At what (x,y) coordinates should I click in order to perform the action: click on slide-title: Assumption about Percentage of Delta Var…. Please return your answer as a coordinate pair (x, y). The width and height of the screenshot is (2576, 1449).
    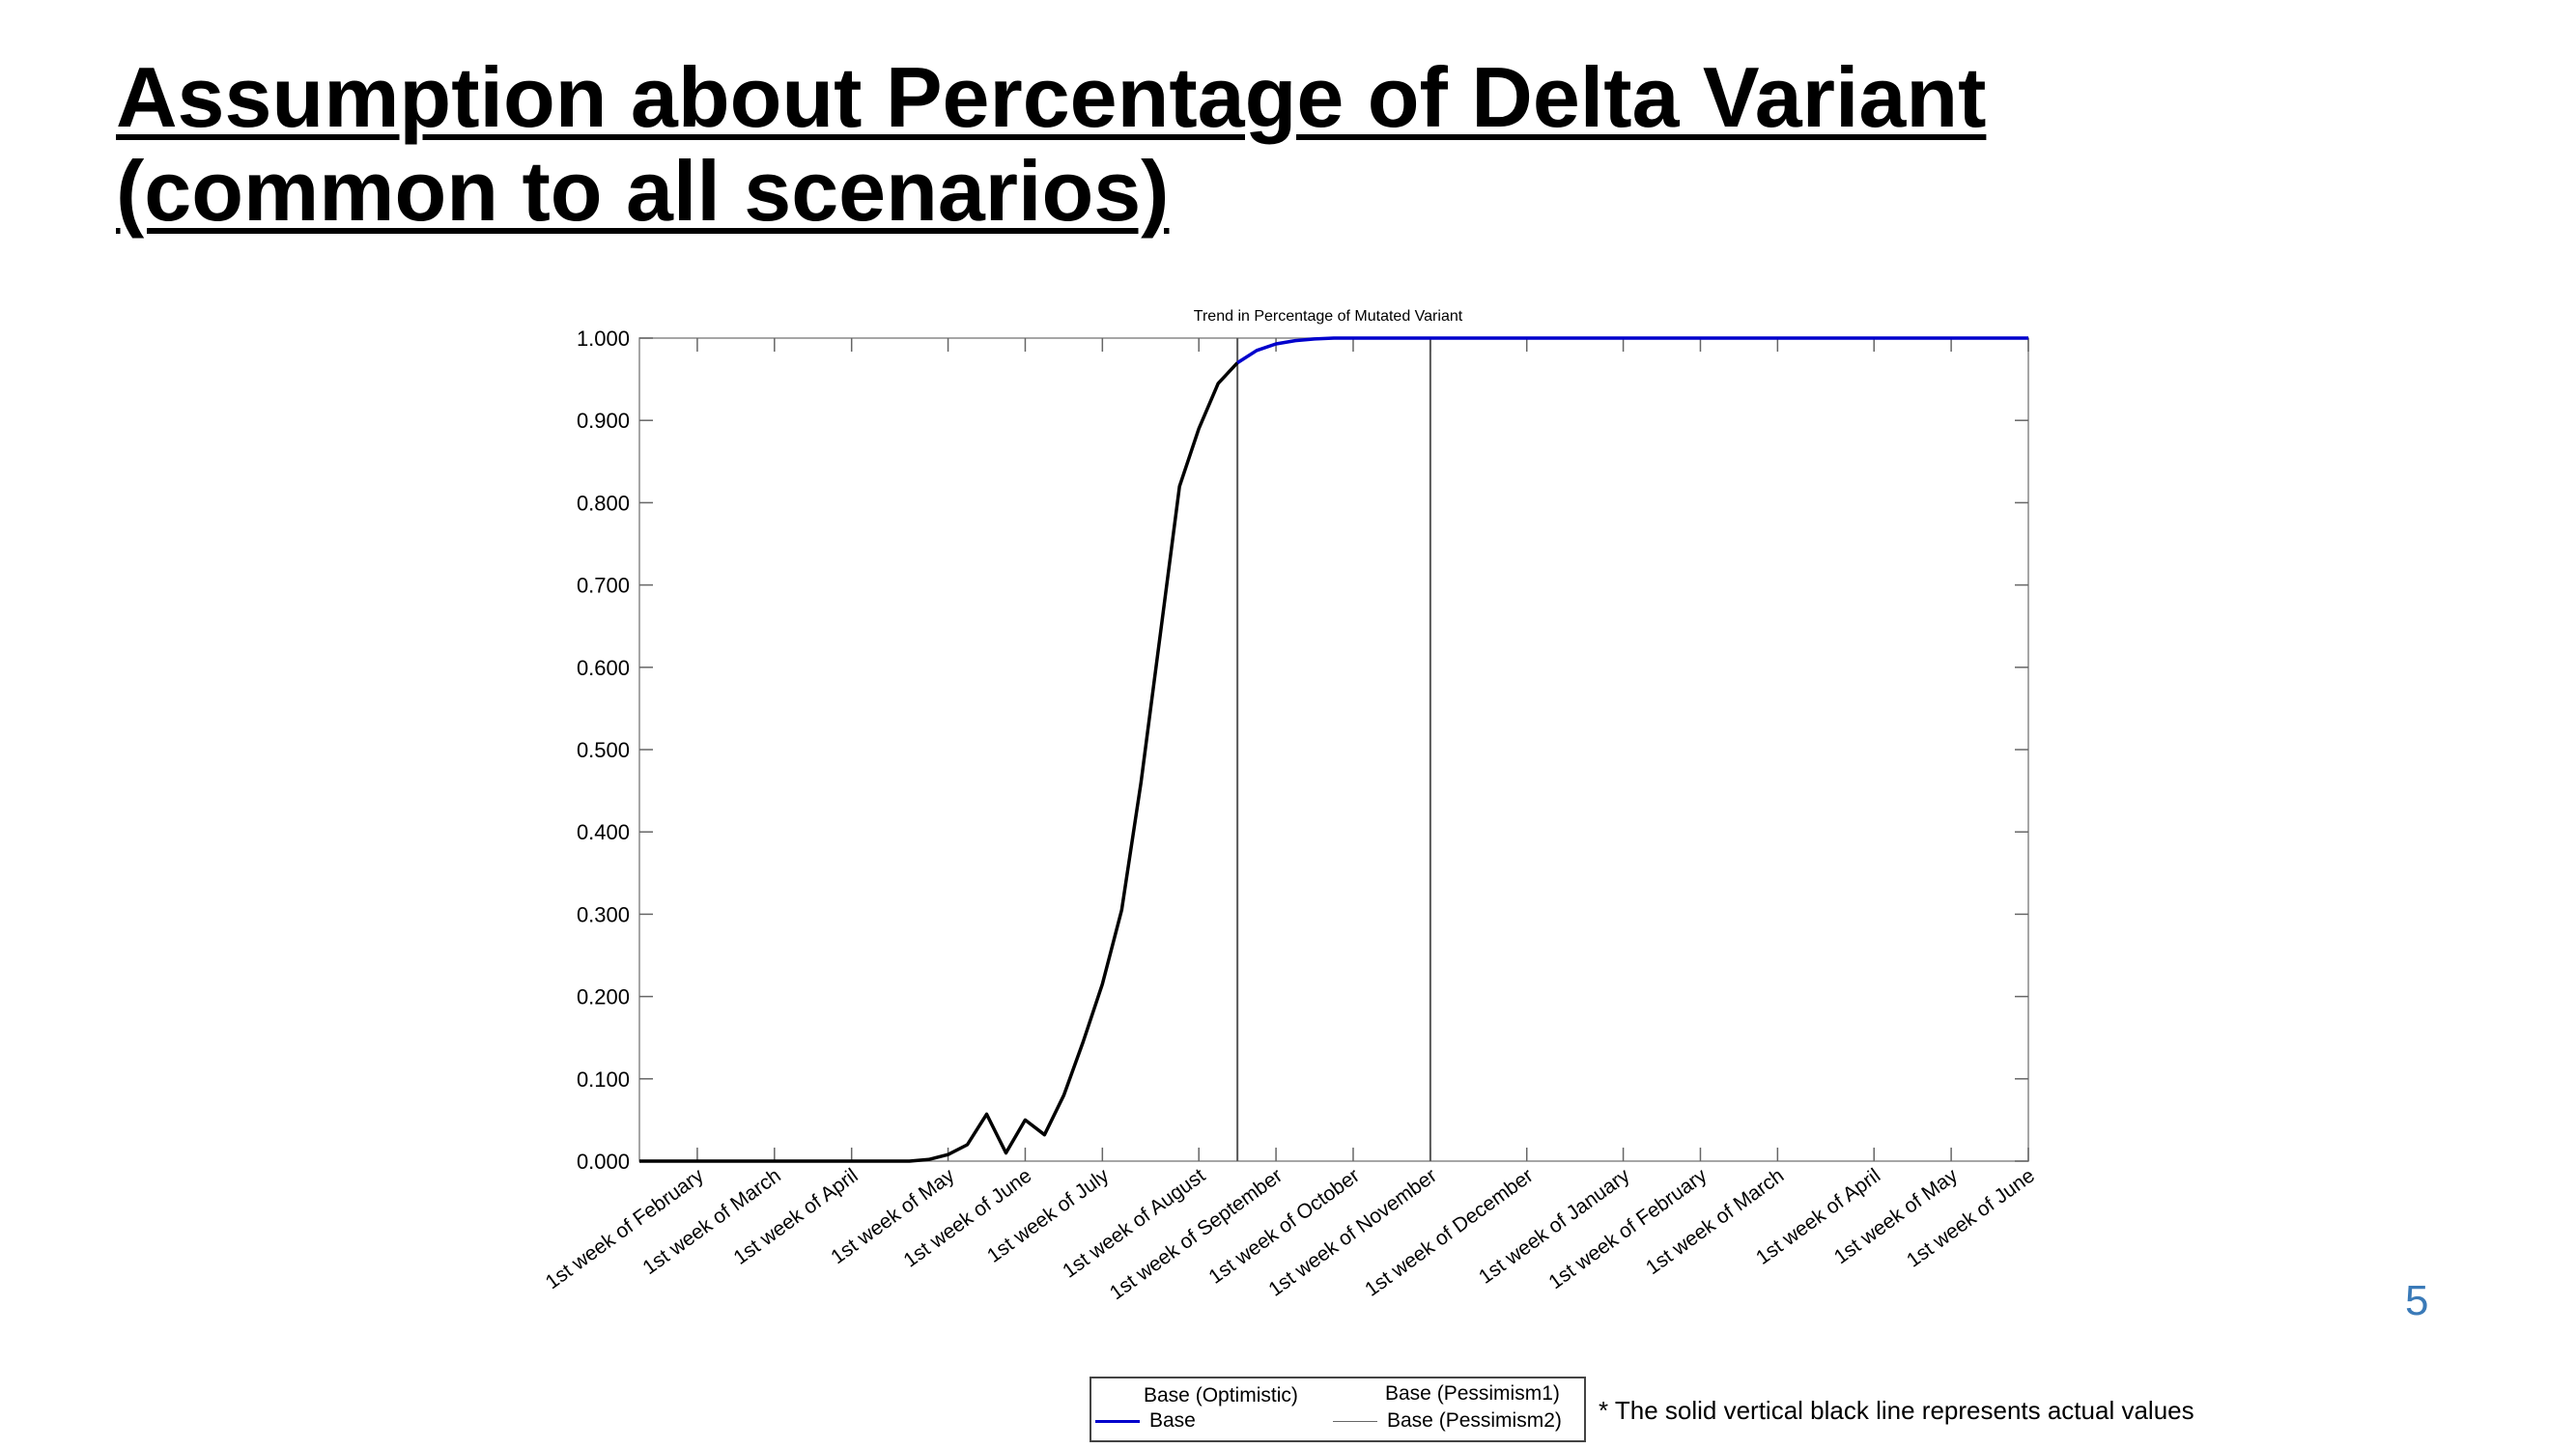
    Looking at the image, I should click on (1226, 144).